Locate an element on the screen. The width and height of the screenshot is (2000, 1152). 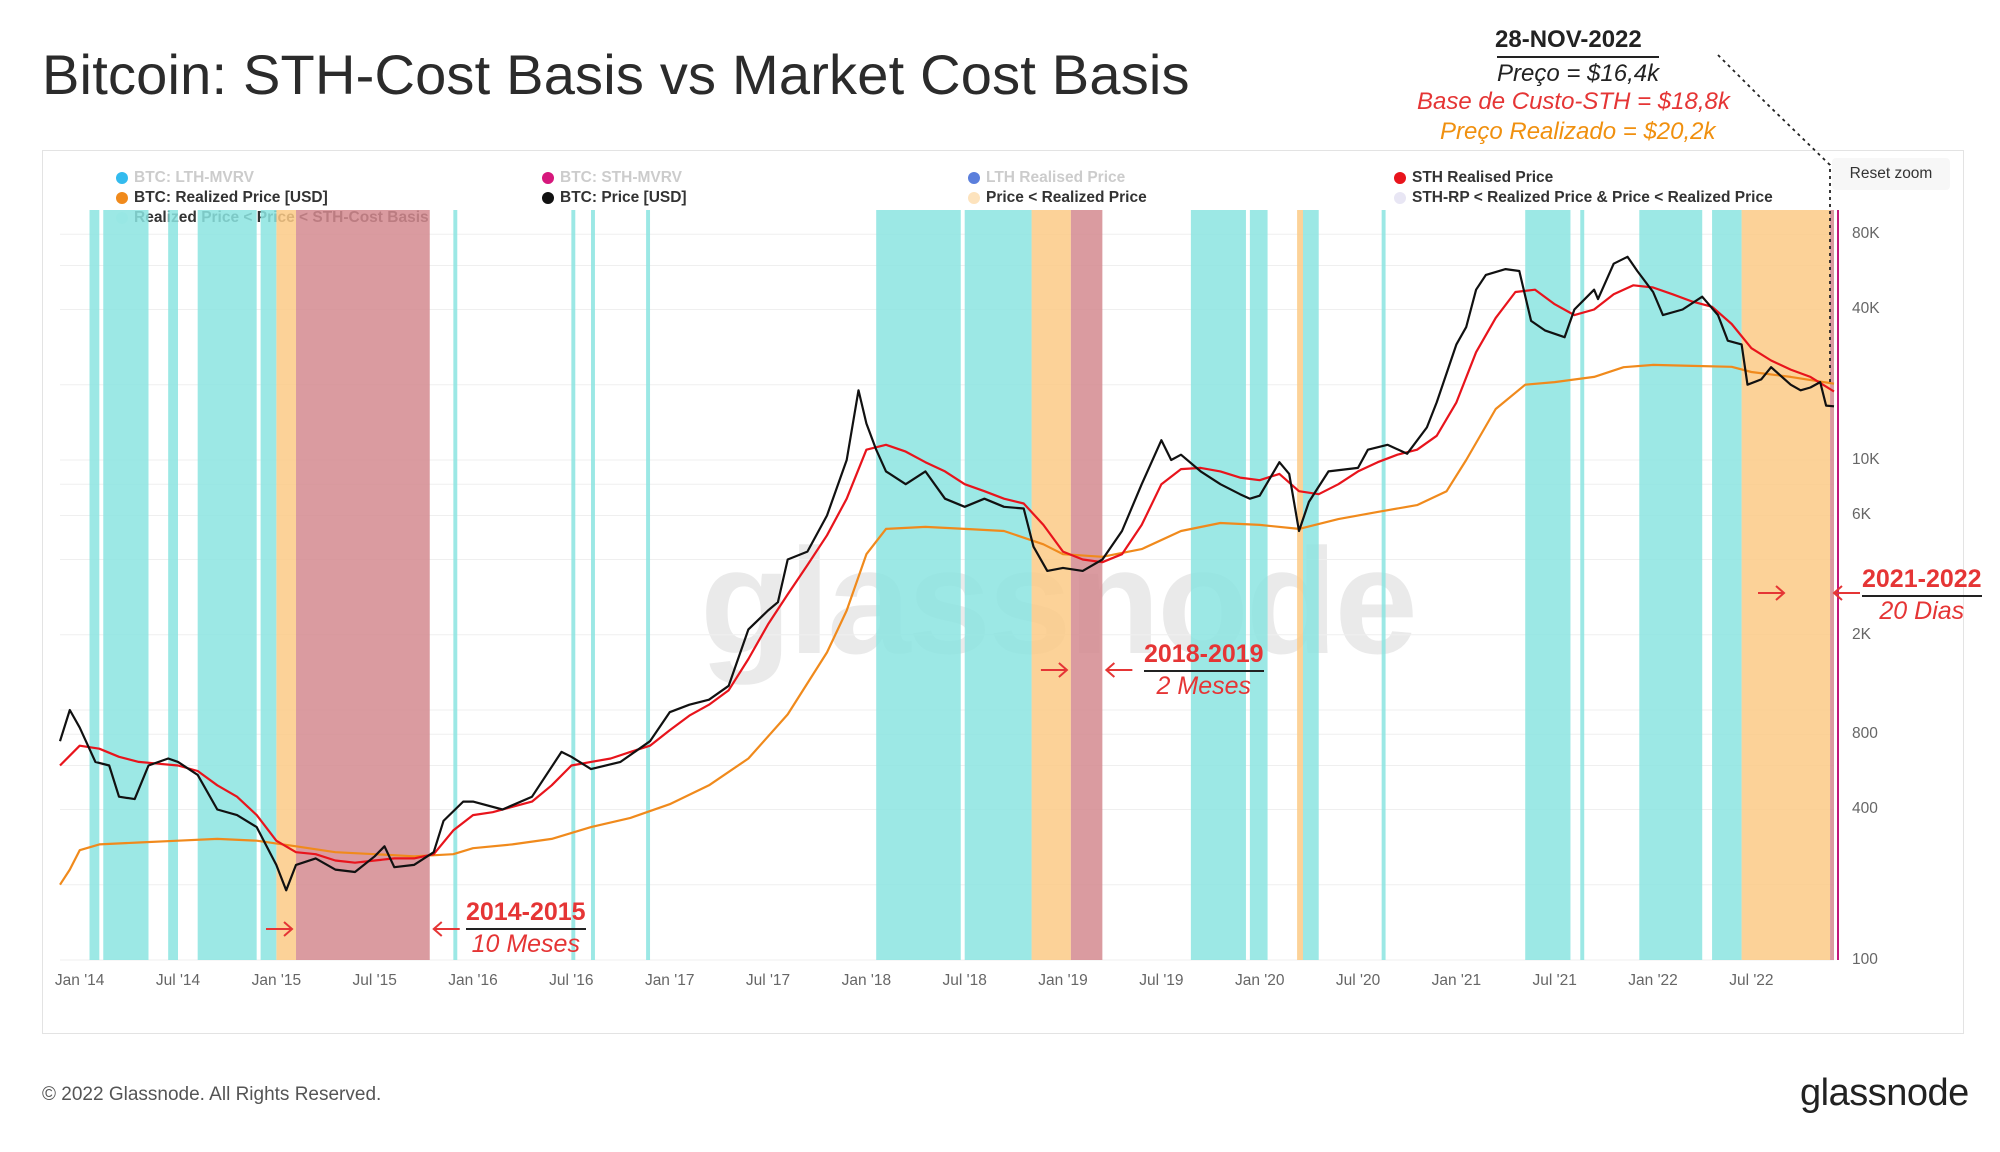
period-2021-2022: 2021-2022 20 Dias is located at coordinates (1922, 595).